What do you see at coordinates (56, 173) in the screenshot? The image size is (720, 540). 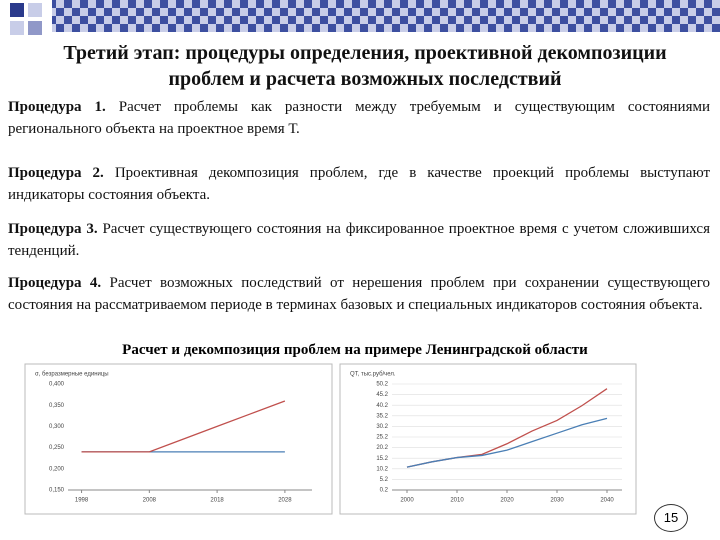 I see `procedure-label: Процедура 2.` at bounding box center [56, 173].